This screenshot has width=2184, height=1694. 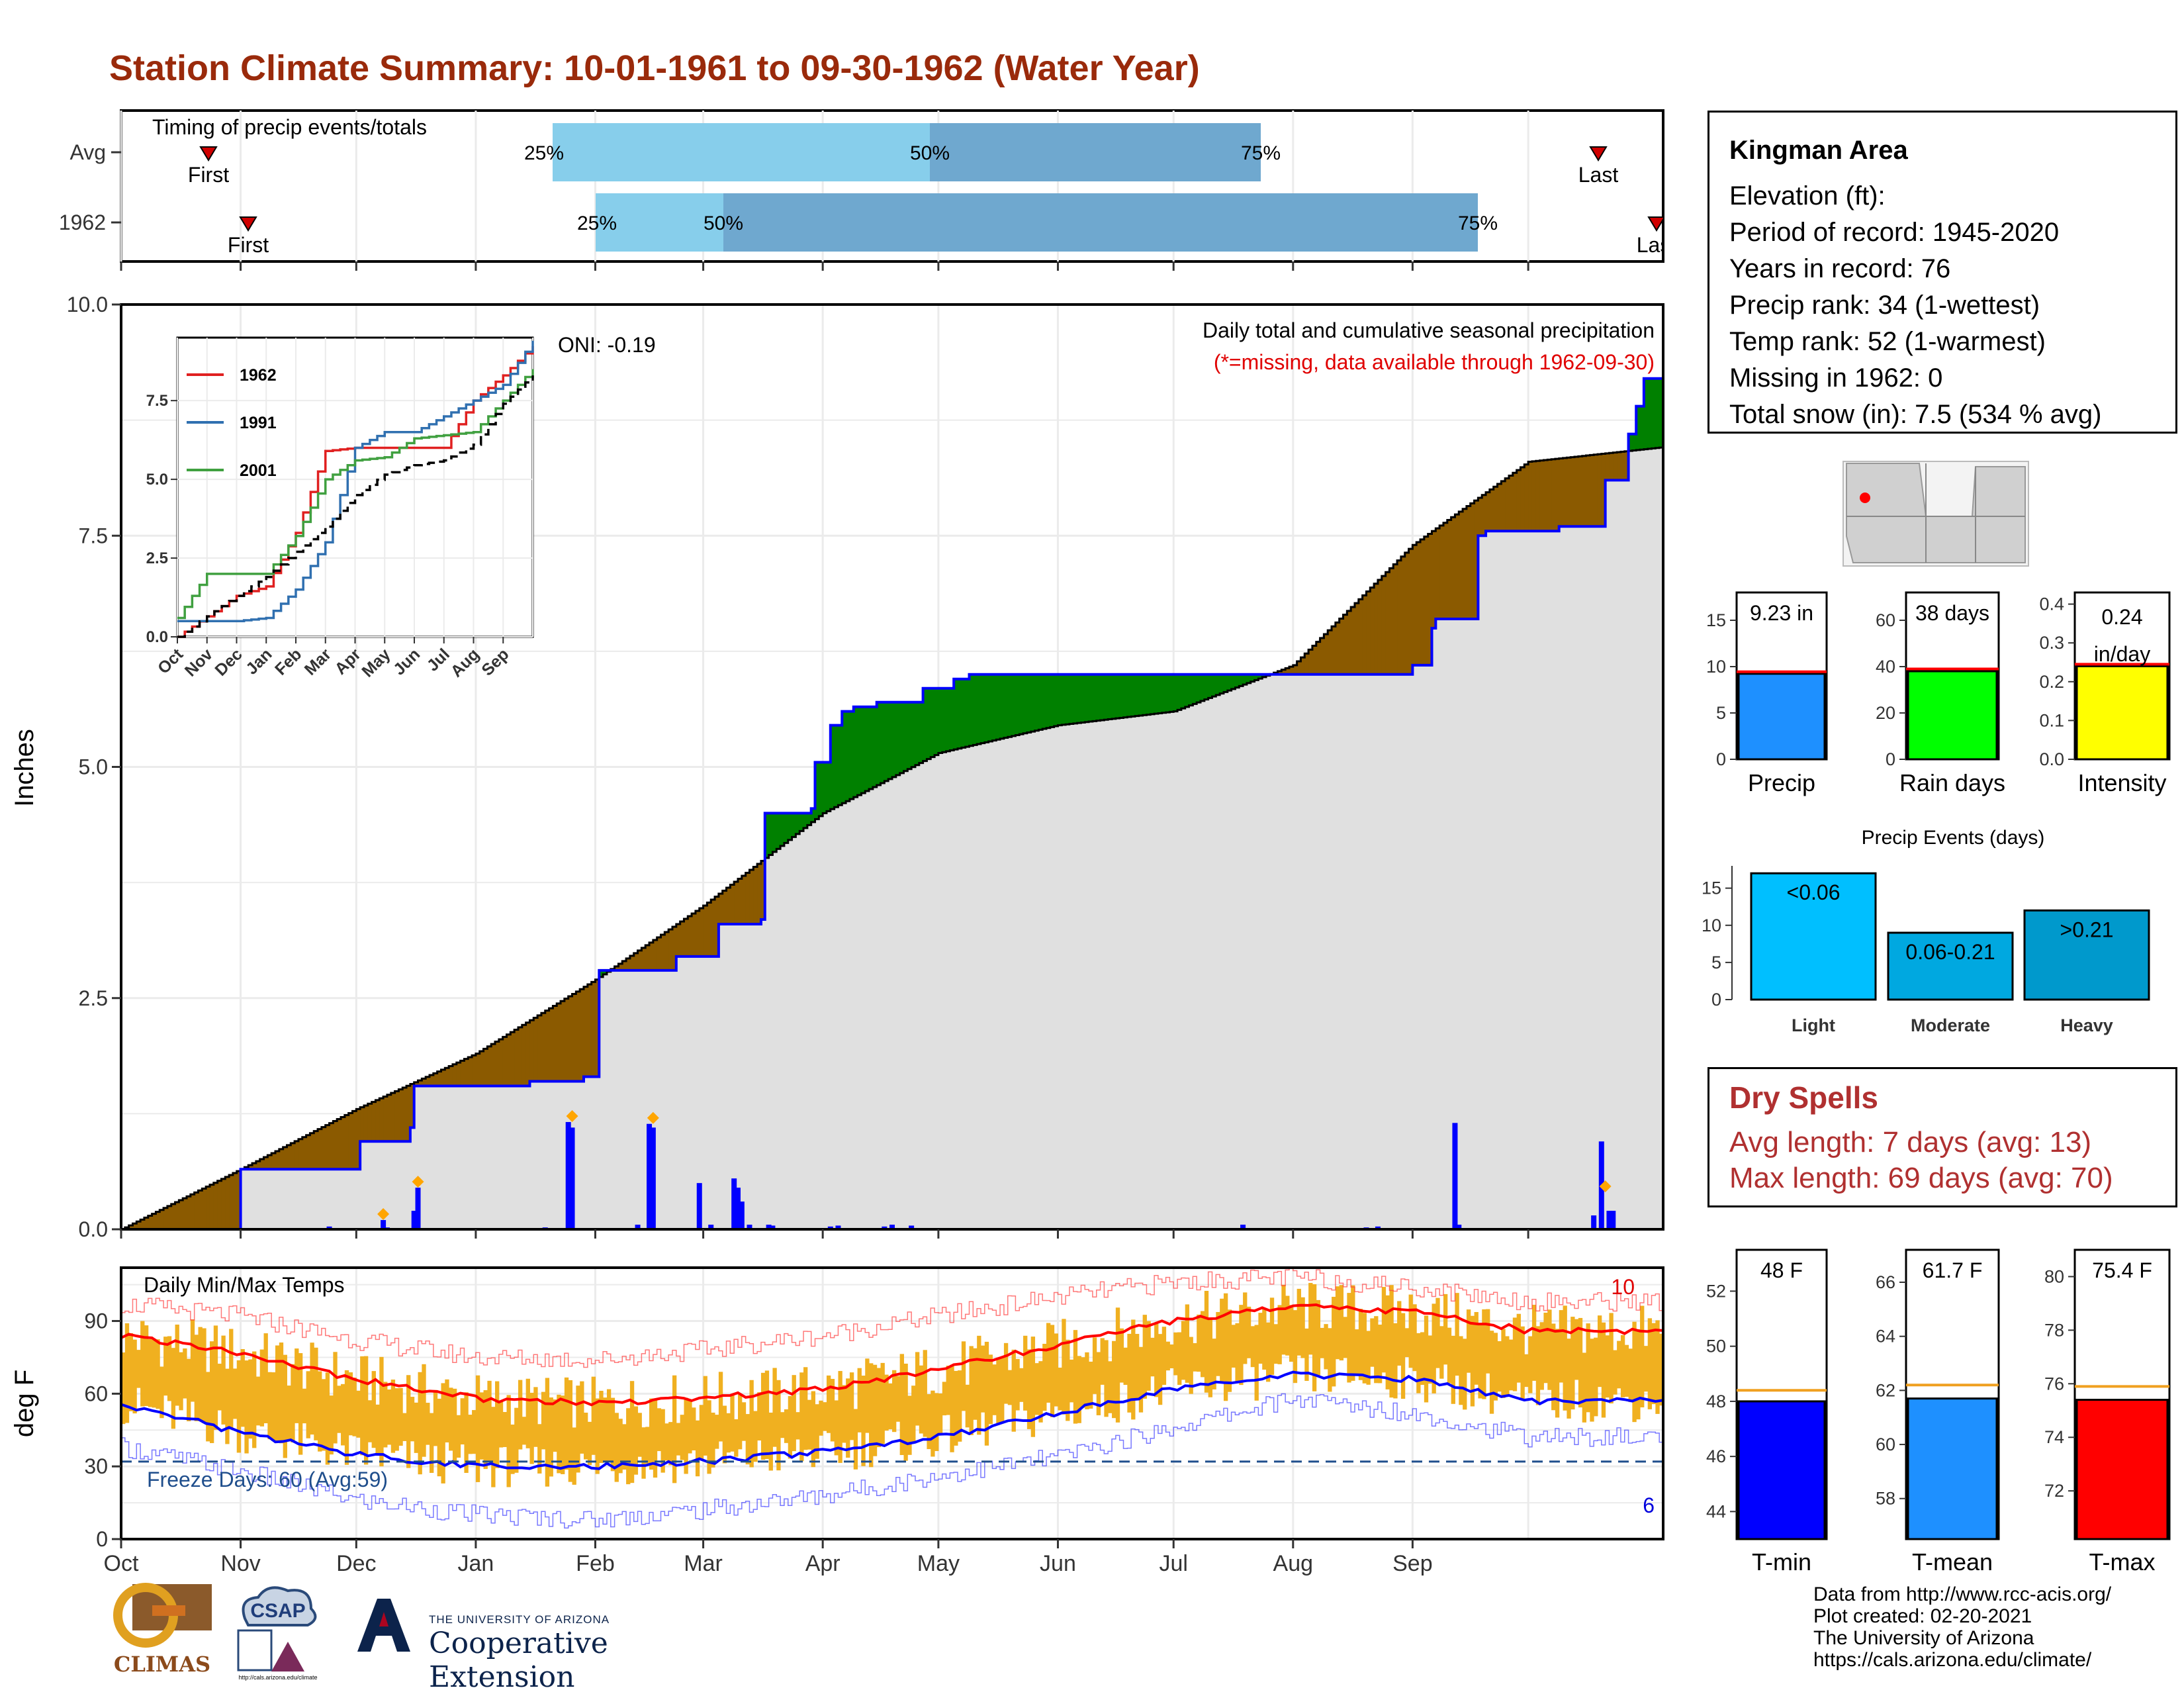 I want to click on bar-tmean-ytick-label: 62, so click(x=1885, y=1390).